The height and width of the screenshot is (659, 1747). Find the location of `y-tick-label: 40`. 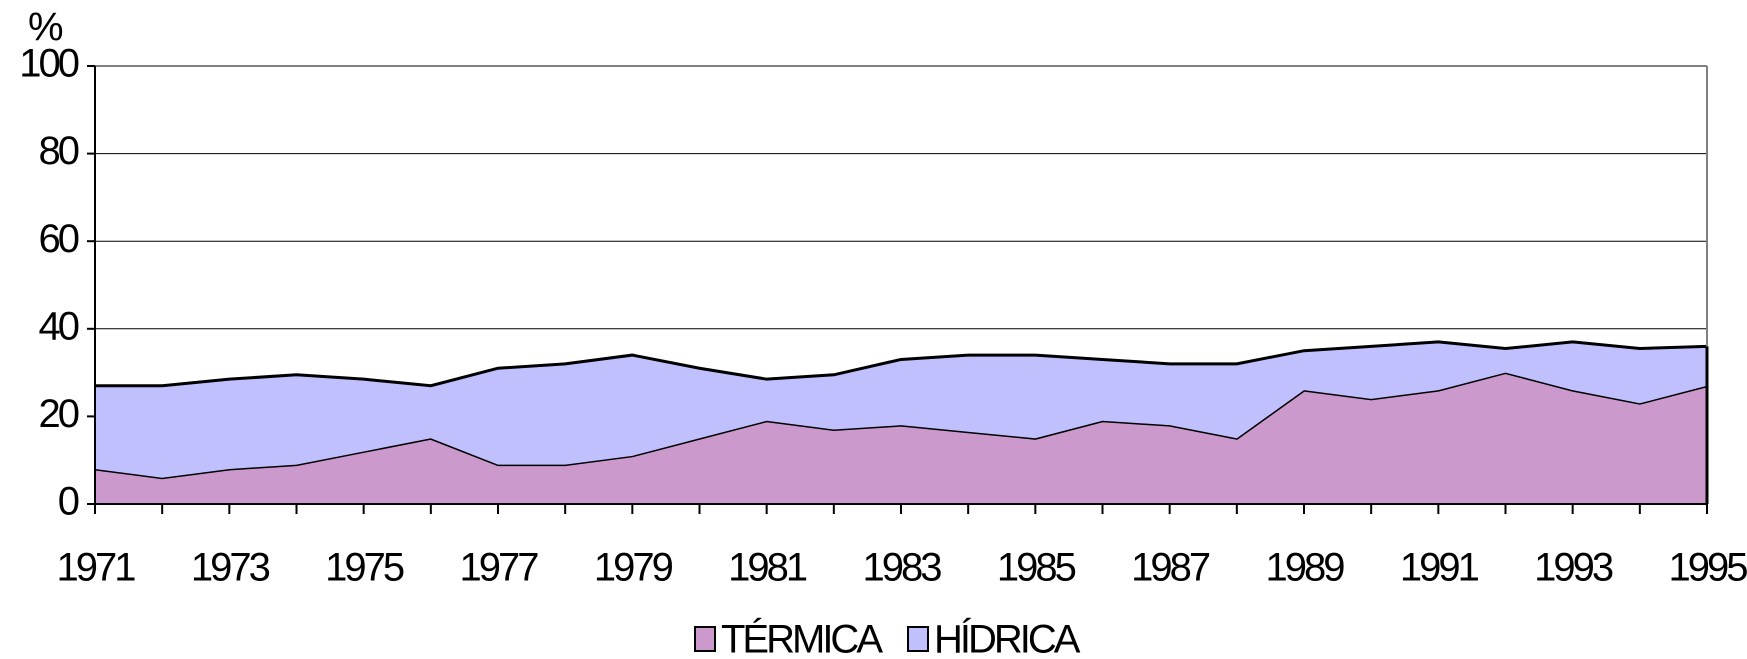

y-tick-label: 40 is located at coordinates (59, 326).